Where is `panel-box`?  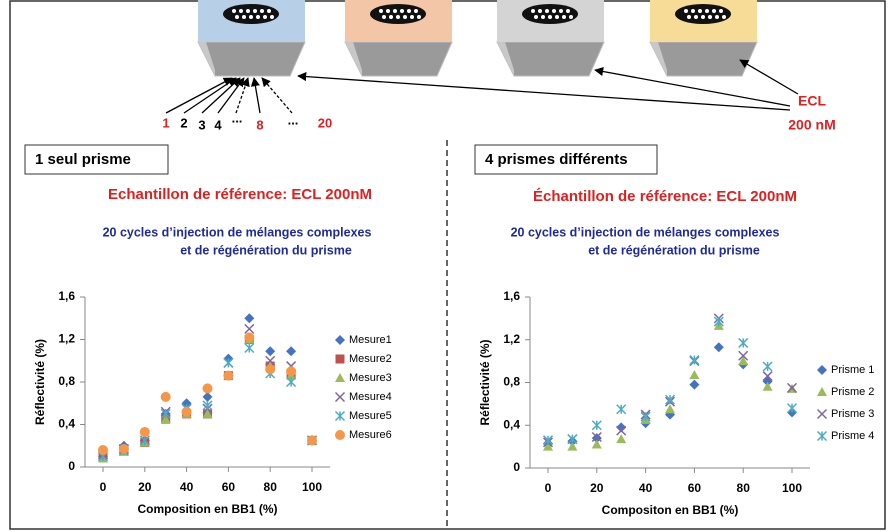 panel-box is located at coordinates (96, 159).